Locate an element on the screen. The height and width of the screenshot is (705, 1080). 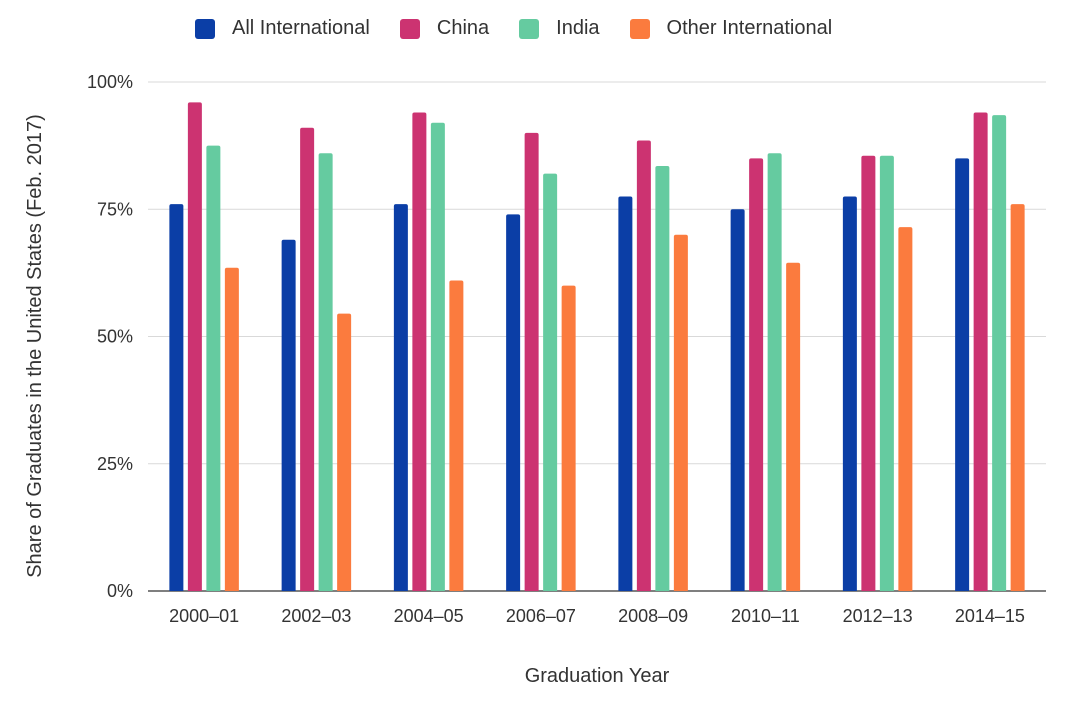
x-tick-label: 2002–03 is located at coordinates (316, 616).